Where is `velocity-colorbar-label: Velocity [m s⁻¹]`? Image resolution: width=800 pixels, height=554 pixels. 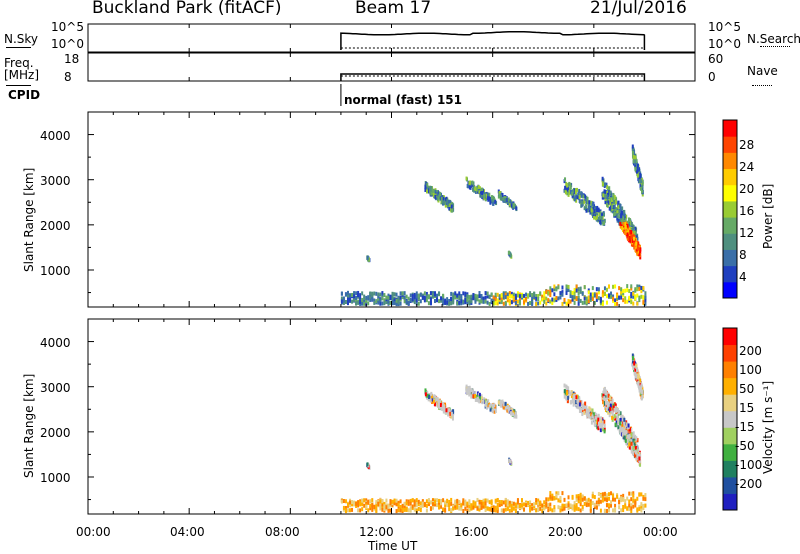 velocity-colorbar-label: Velocity [m s⁻¹] is located at coordinates (768, 427).